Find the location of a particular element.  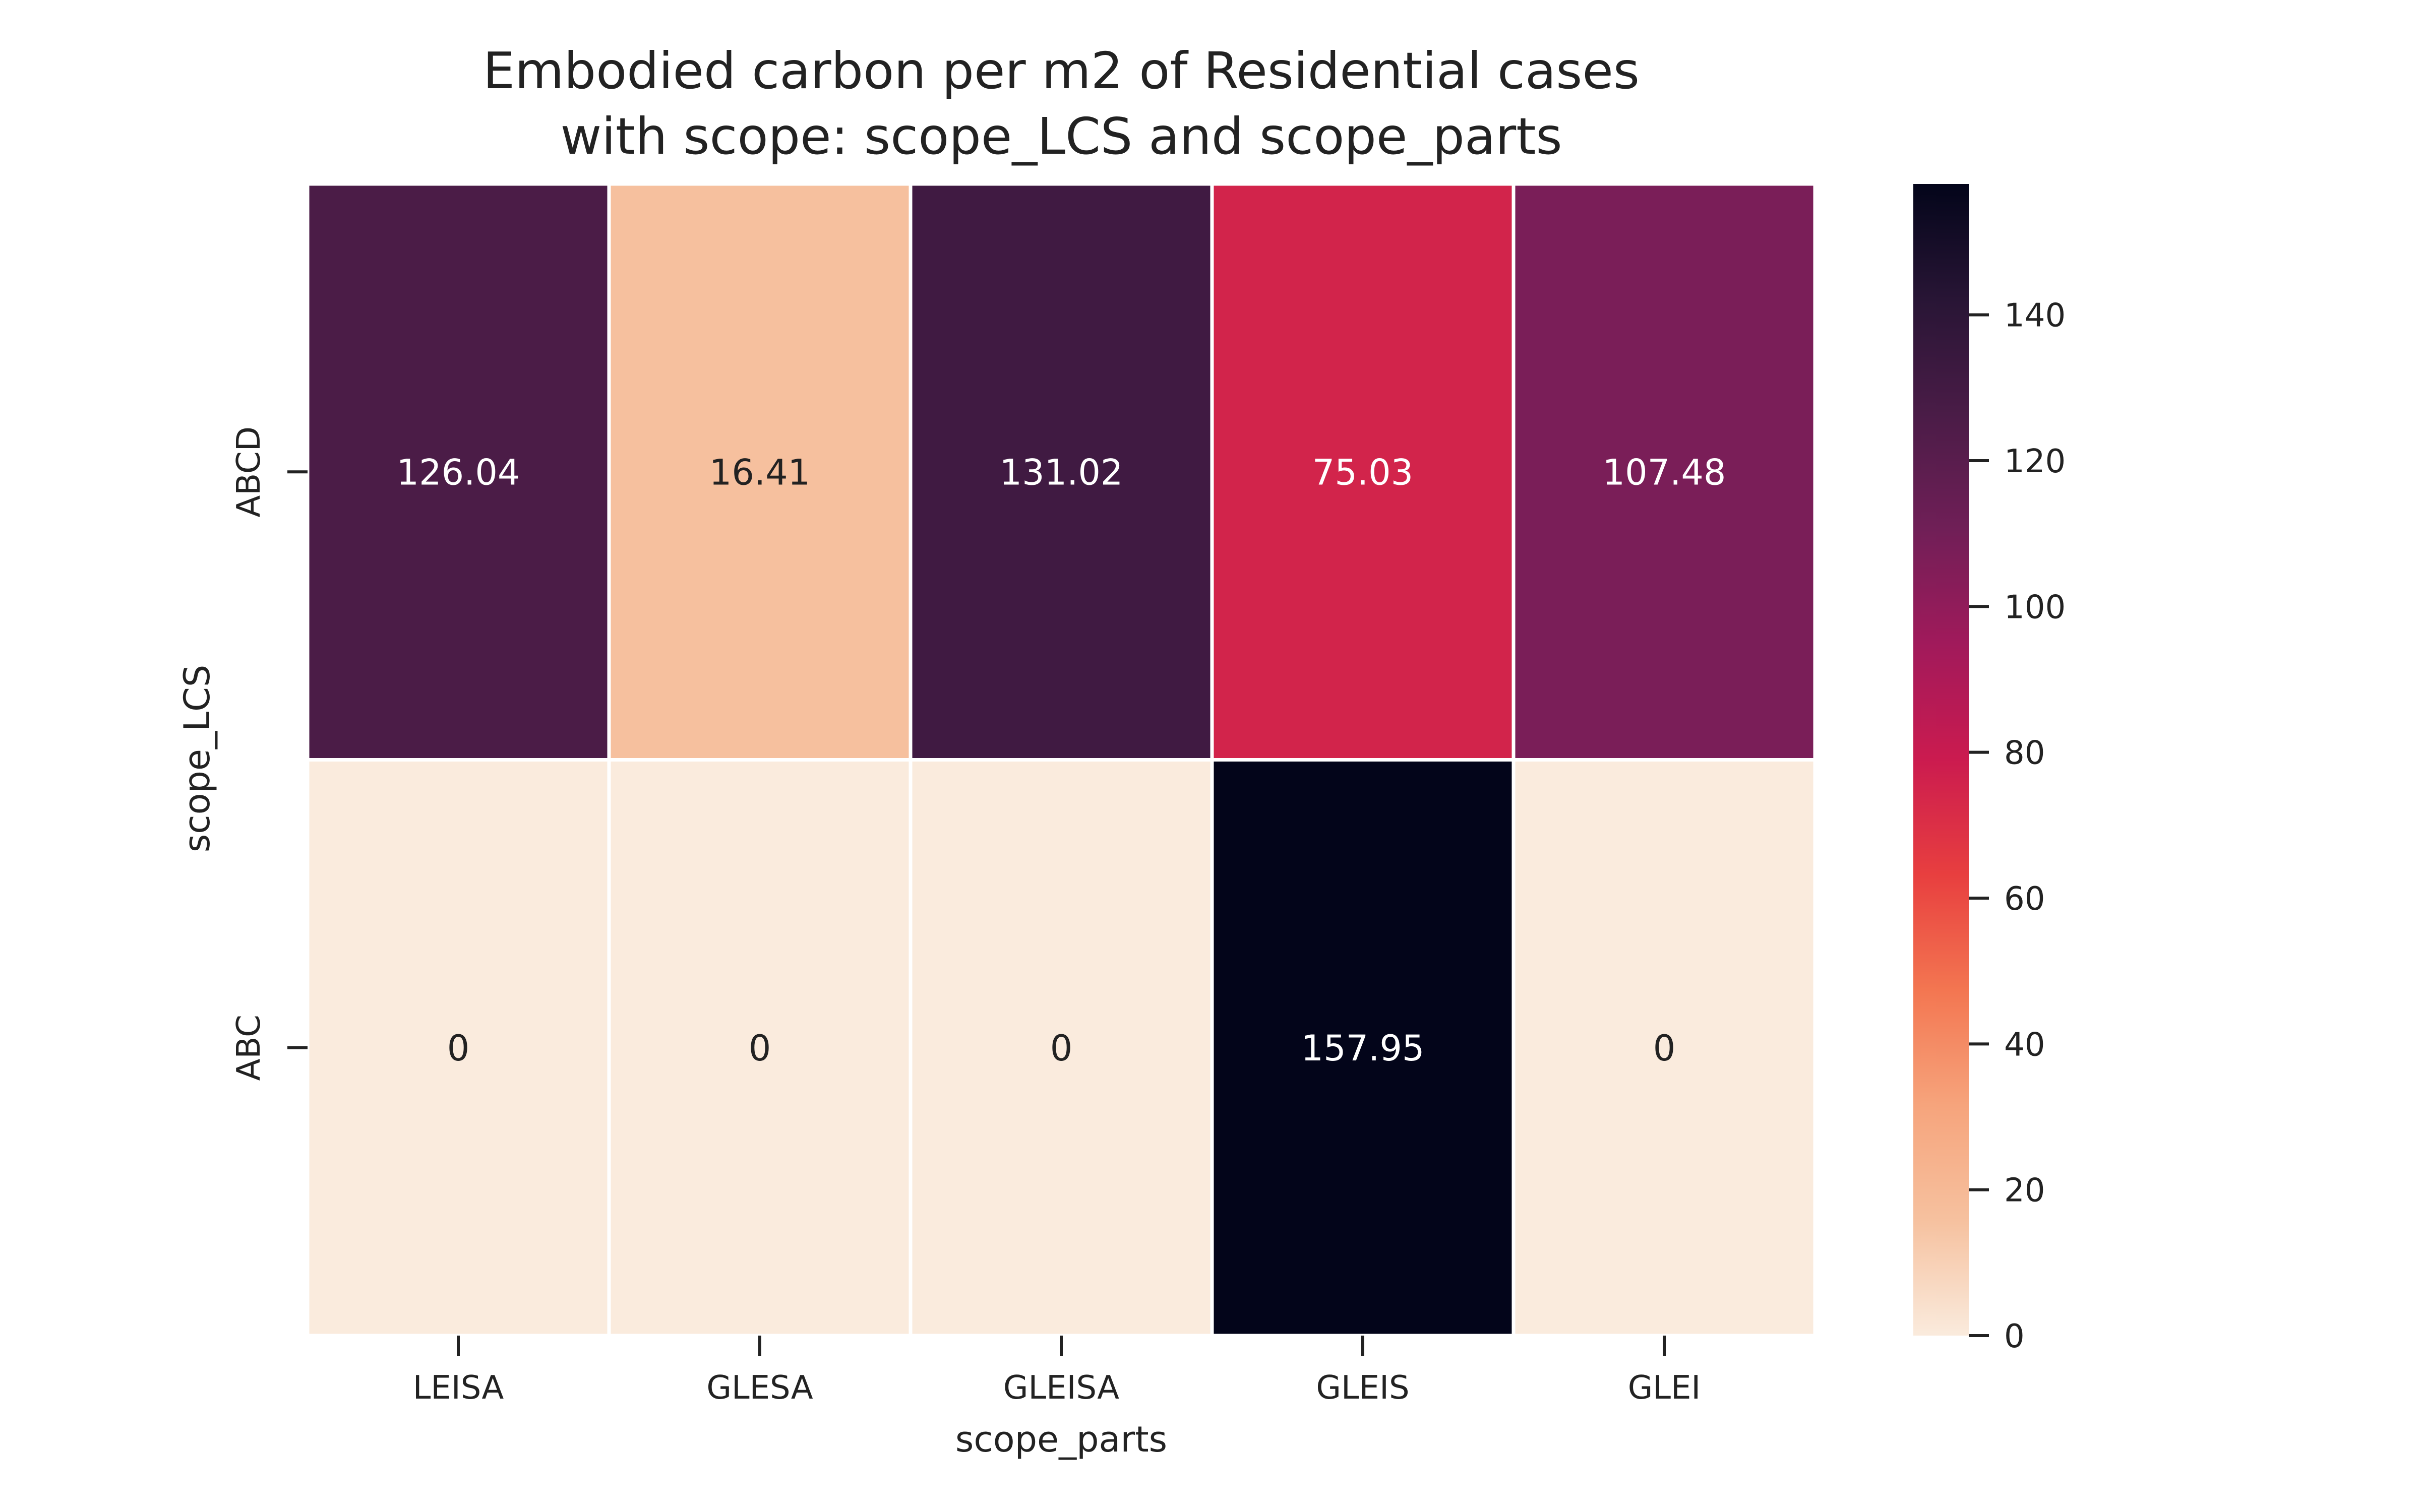

chart-subtitle: with scope: scope_LCS and scope_parts is located at coordinates (1061, 136).